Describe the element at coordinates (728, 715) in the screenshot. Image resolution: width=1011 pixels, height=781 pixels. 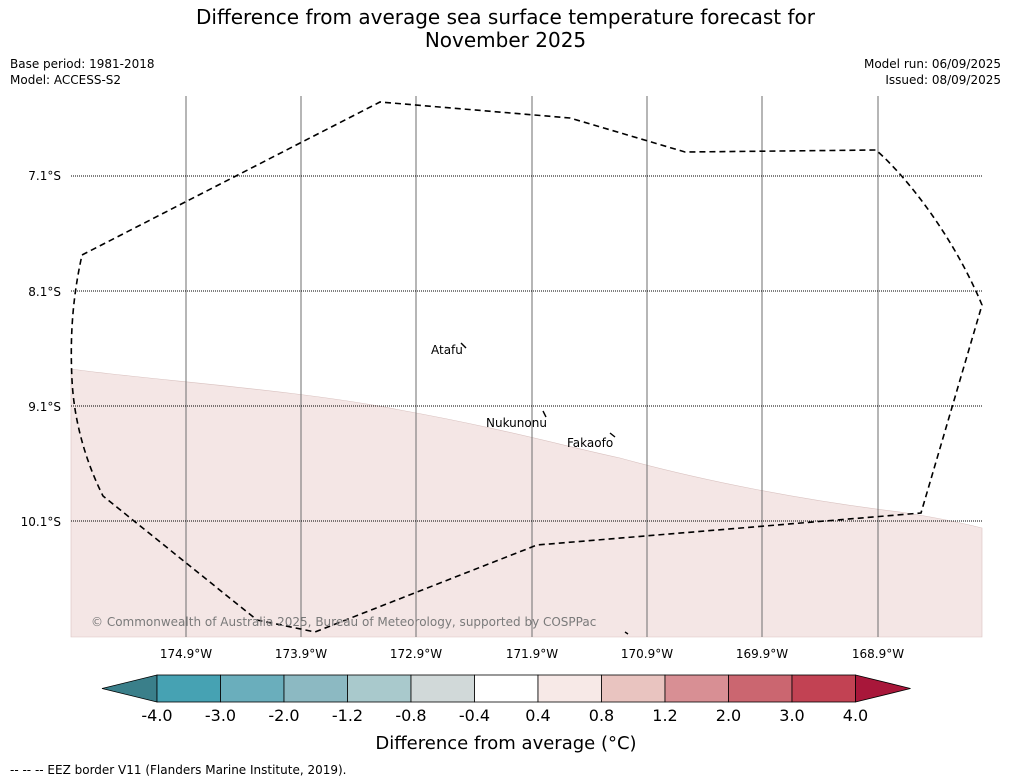
I see `colorbar-tick-label: 2.0` at that location.